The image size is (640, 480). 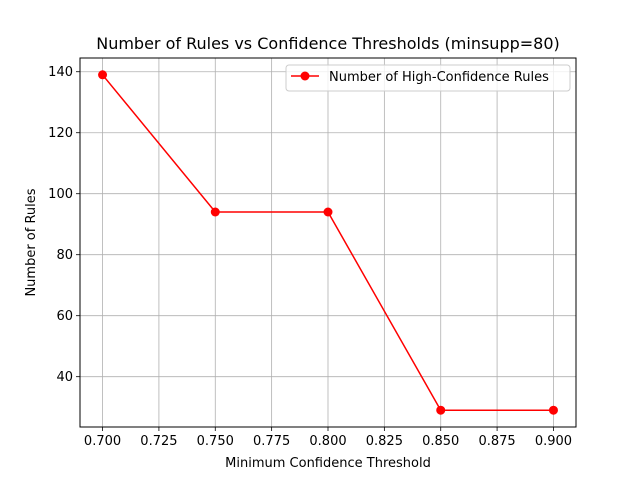 What do you see at coordinates (158, 441) in the screenshot?
I see `x-tick-label: 0.725` at bounding box center [158, 441].